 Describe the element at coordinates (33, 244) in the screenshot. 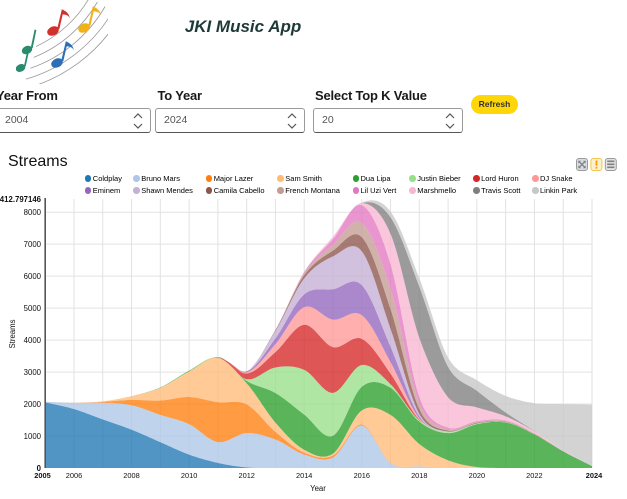

I see `svg-text: 7000` at that location.